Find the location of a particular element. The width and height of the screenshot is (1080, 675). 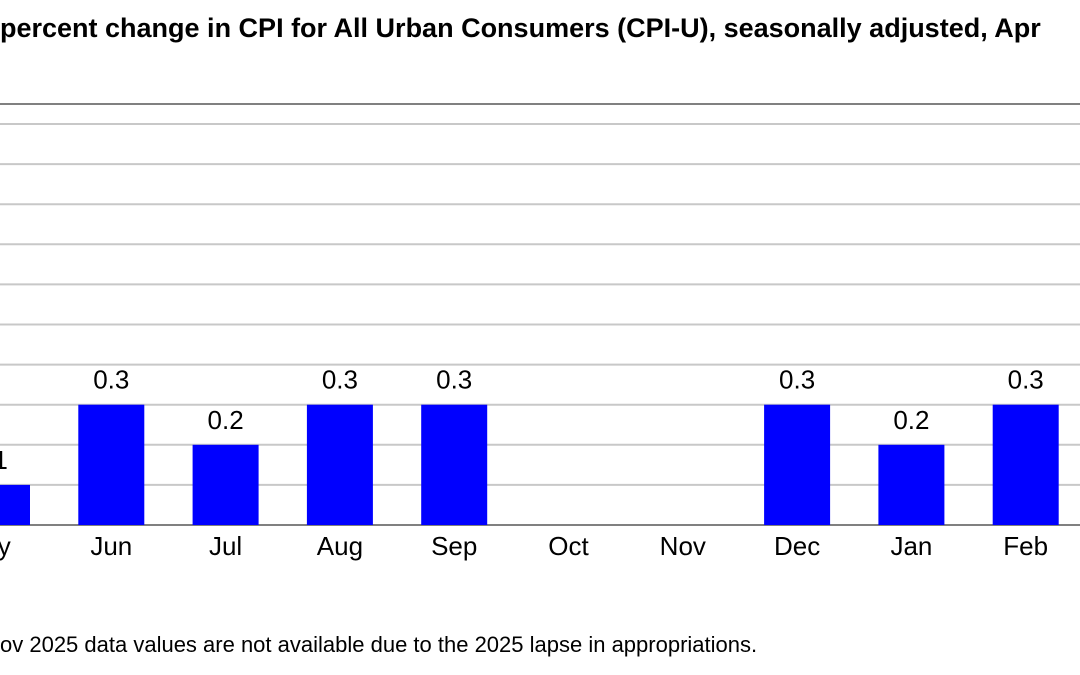

x-tick-nov: Nov is located at coordinates (683, 546).